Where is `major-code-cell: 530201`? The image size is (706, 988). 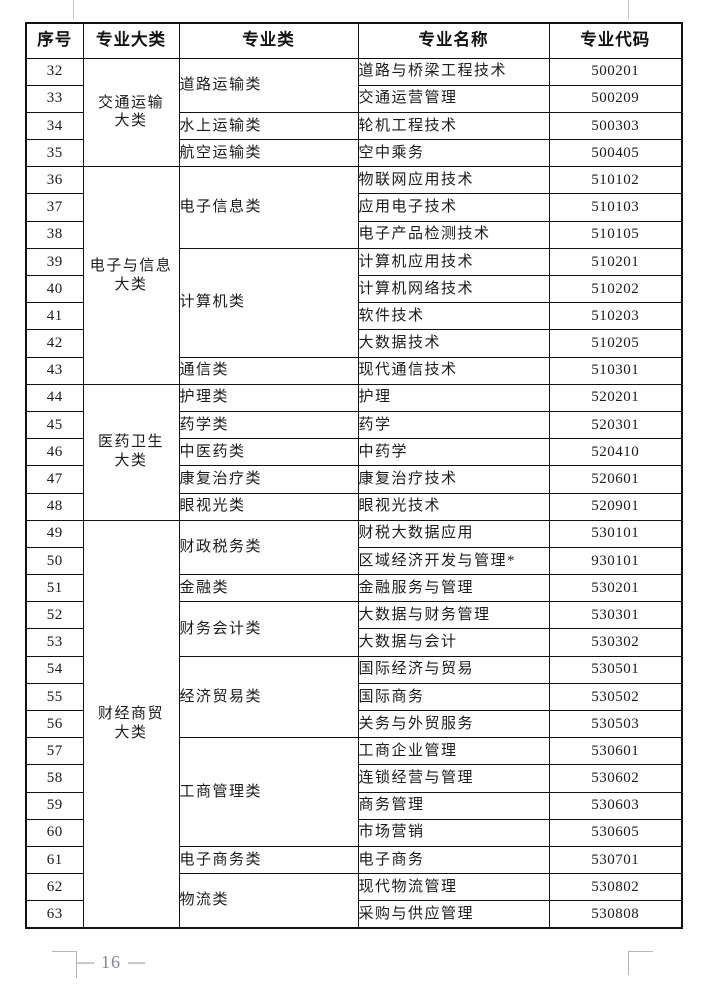
major-code-cell: 530201 is located at coordinates (615, 588).